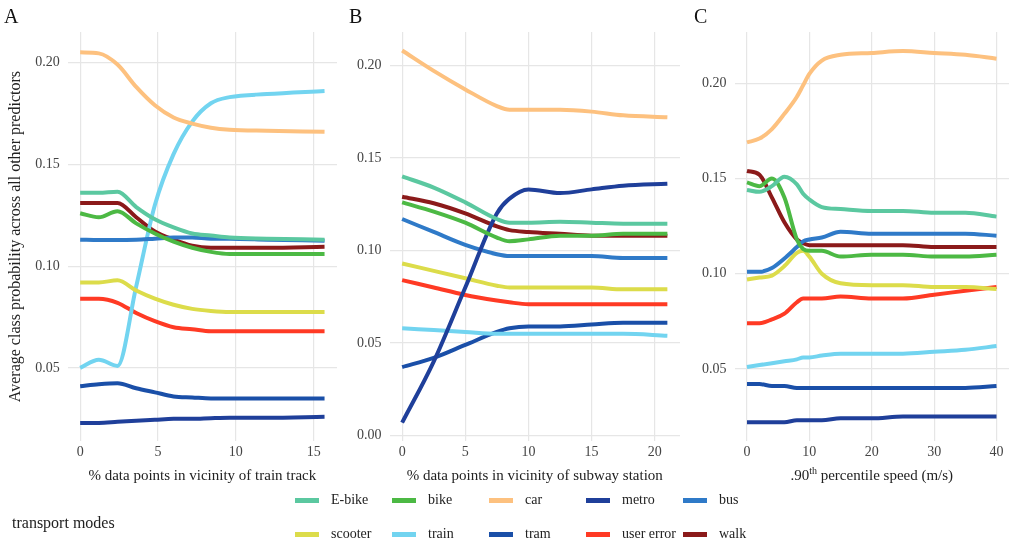 Image resolution: width=1017 pixels, height=558 pixels. What do you see at coordinates (63, 523) in the screenshot?
I see `legend-title: transport modes` at bounding box center [63, 523].